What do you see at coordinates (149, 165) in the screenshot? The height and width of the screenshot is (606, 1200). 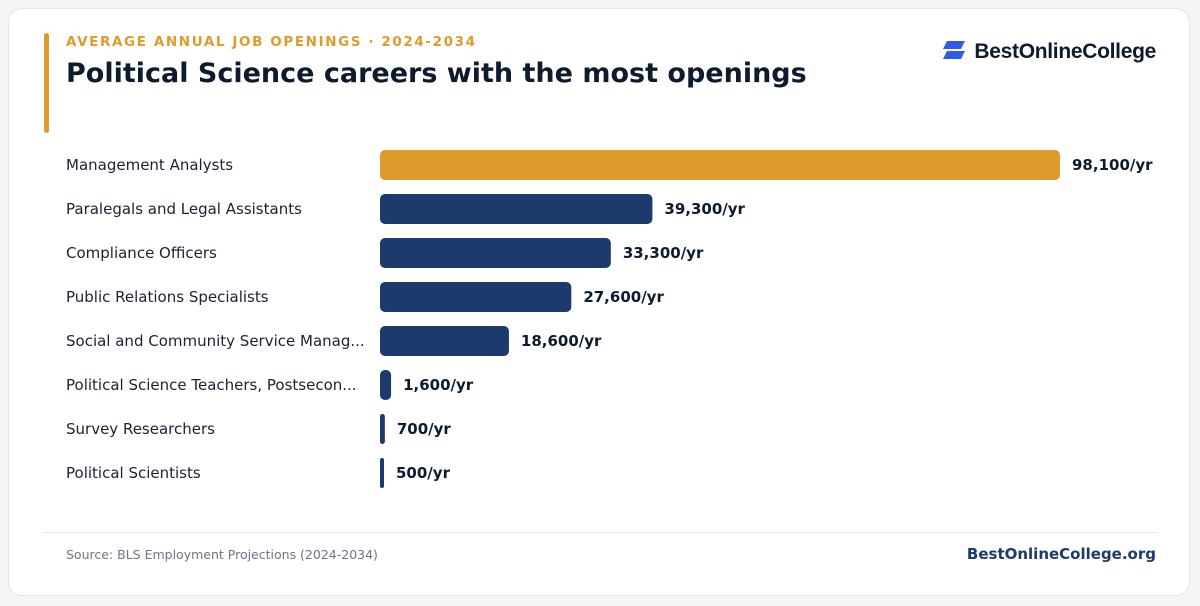 I see `category-label: Management Analysts` at bounding box center [149, 165].